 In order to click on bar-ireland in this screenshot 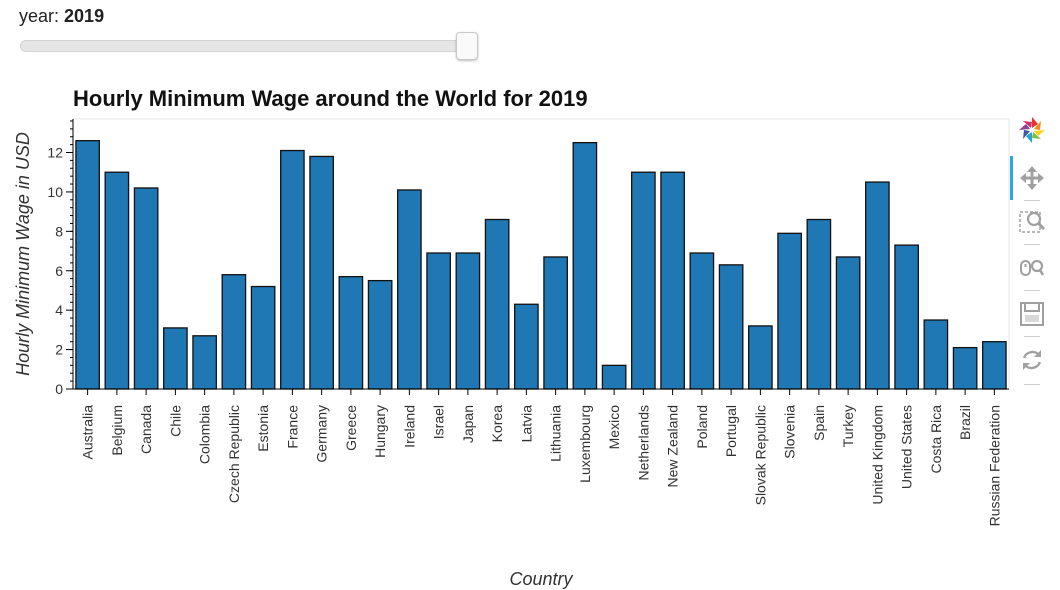, I will do `click(409, 289)`.